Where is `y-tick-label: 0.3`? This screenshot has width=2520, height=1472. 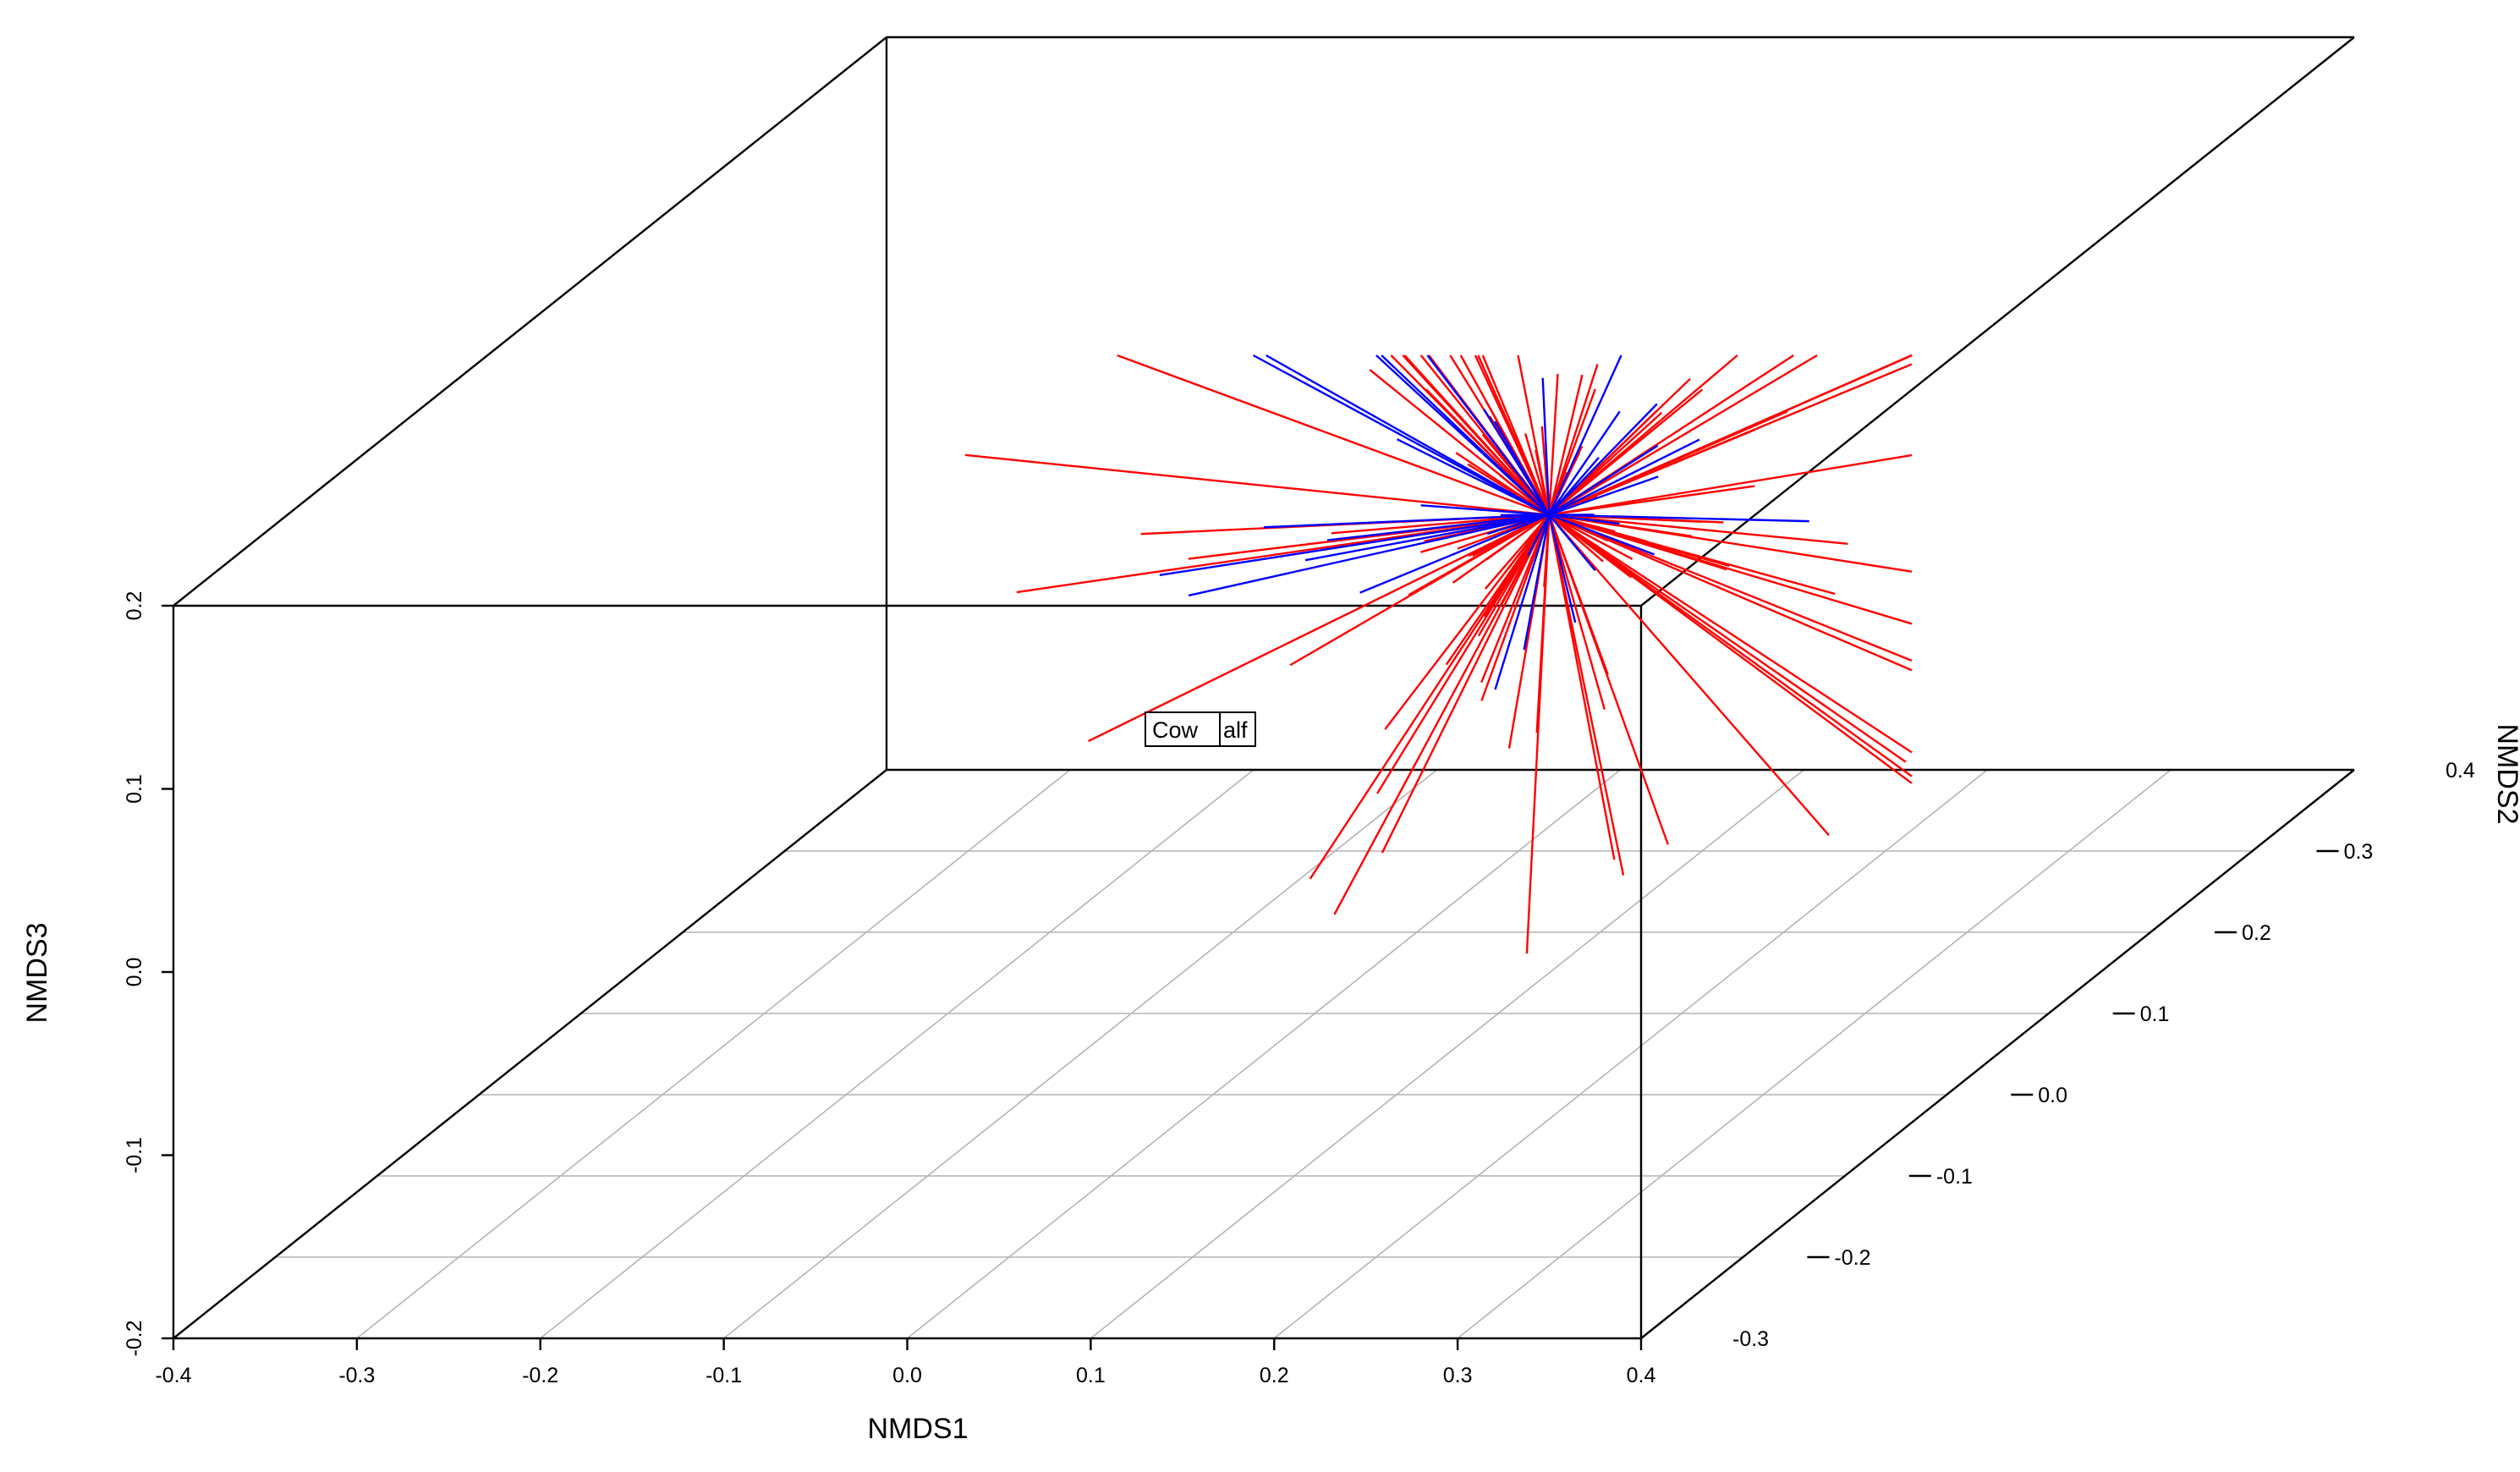 y-tick-label: 0.3 is located at coordinates (2359, 852).